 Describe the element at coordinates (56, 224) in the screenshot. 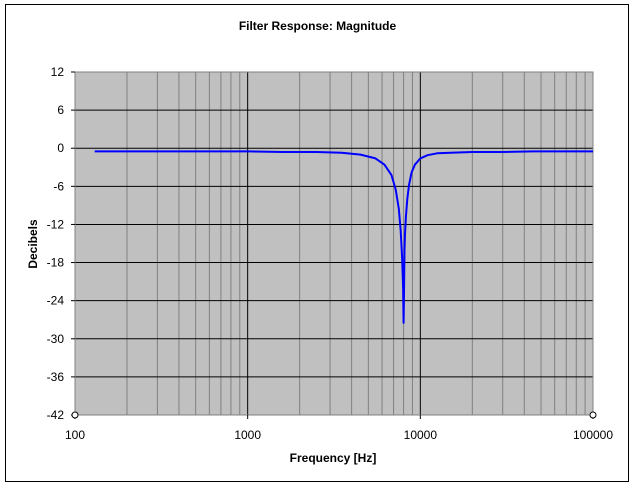

I see `y-tick-label: -12` at that location.